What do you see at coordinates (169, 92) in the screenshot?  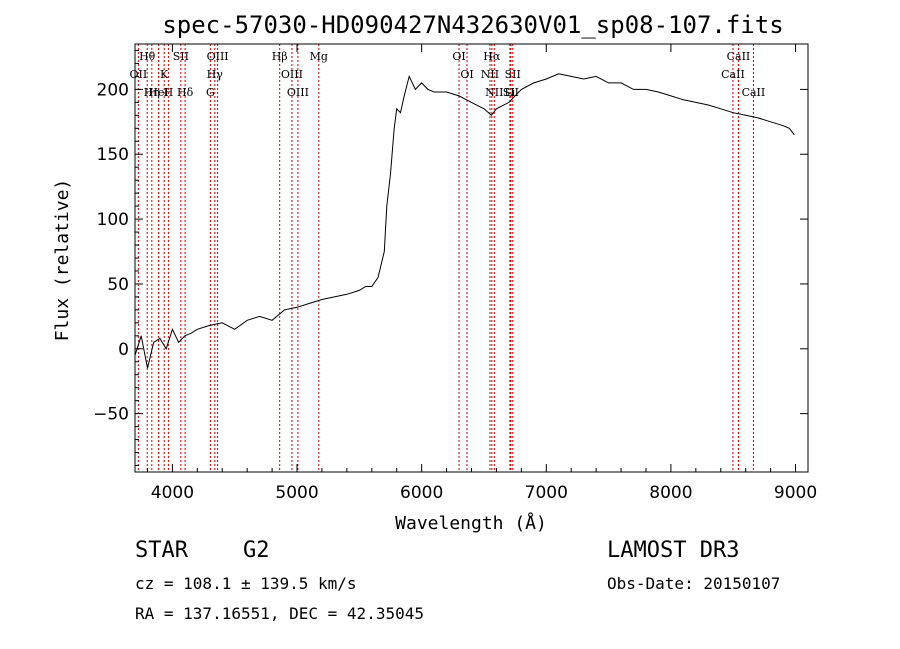 I see `line-marker-label: H` at bounding box center [169, 92].